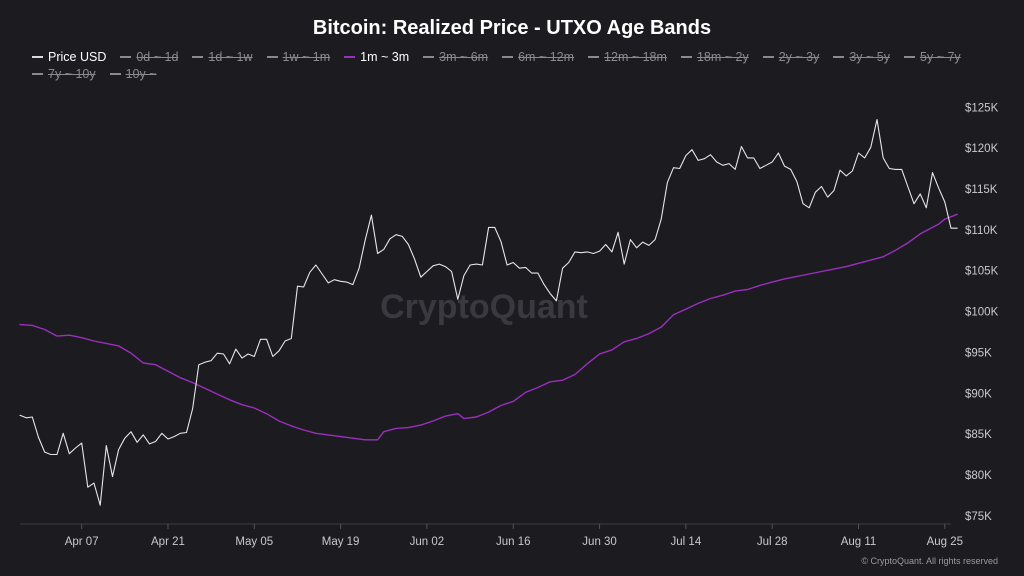  What do you see at coordinates (72, 74) in the screenshot?
I see `legend-label: 7y ~ 10y` at bounding box center [72, 74].